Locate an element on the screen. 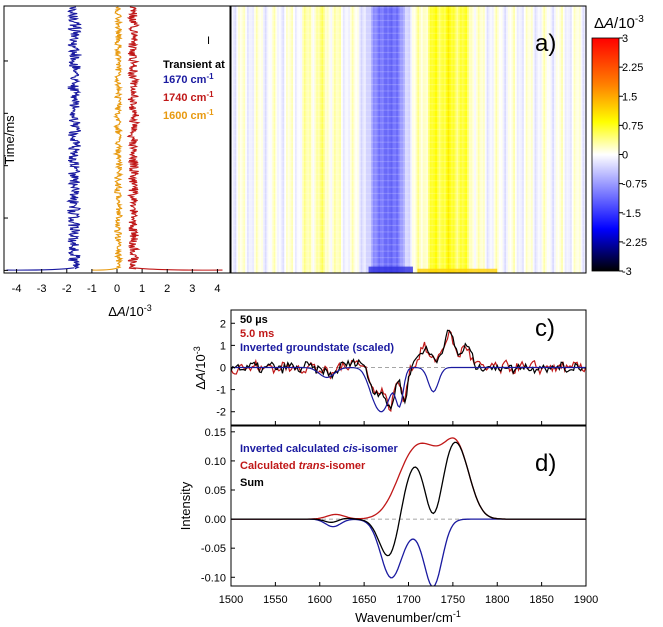 The image size is (663, 627). spectra-y-tick-label: -1 is located at coordinates (221, 391).